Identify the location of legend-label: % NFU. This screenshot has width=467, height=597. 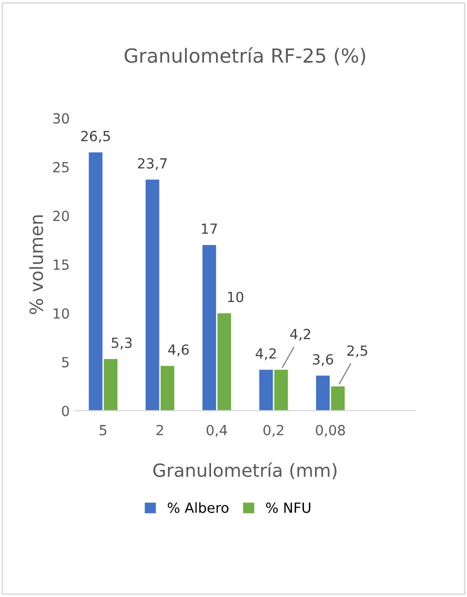
(288, 507).